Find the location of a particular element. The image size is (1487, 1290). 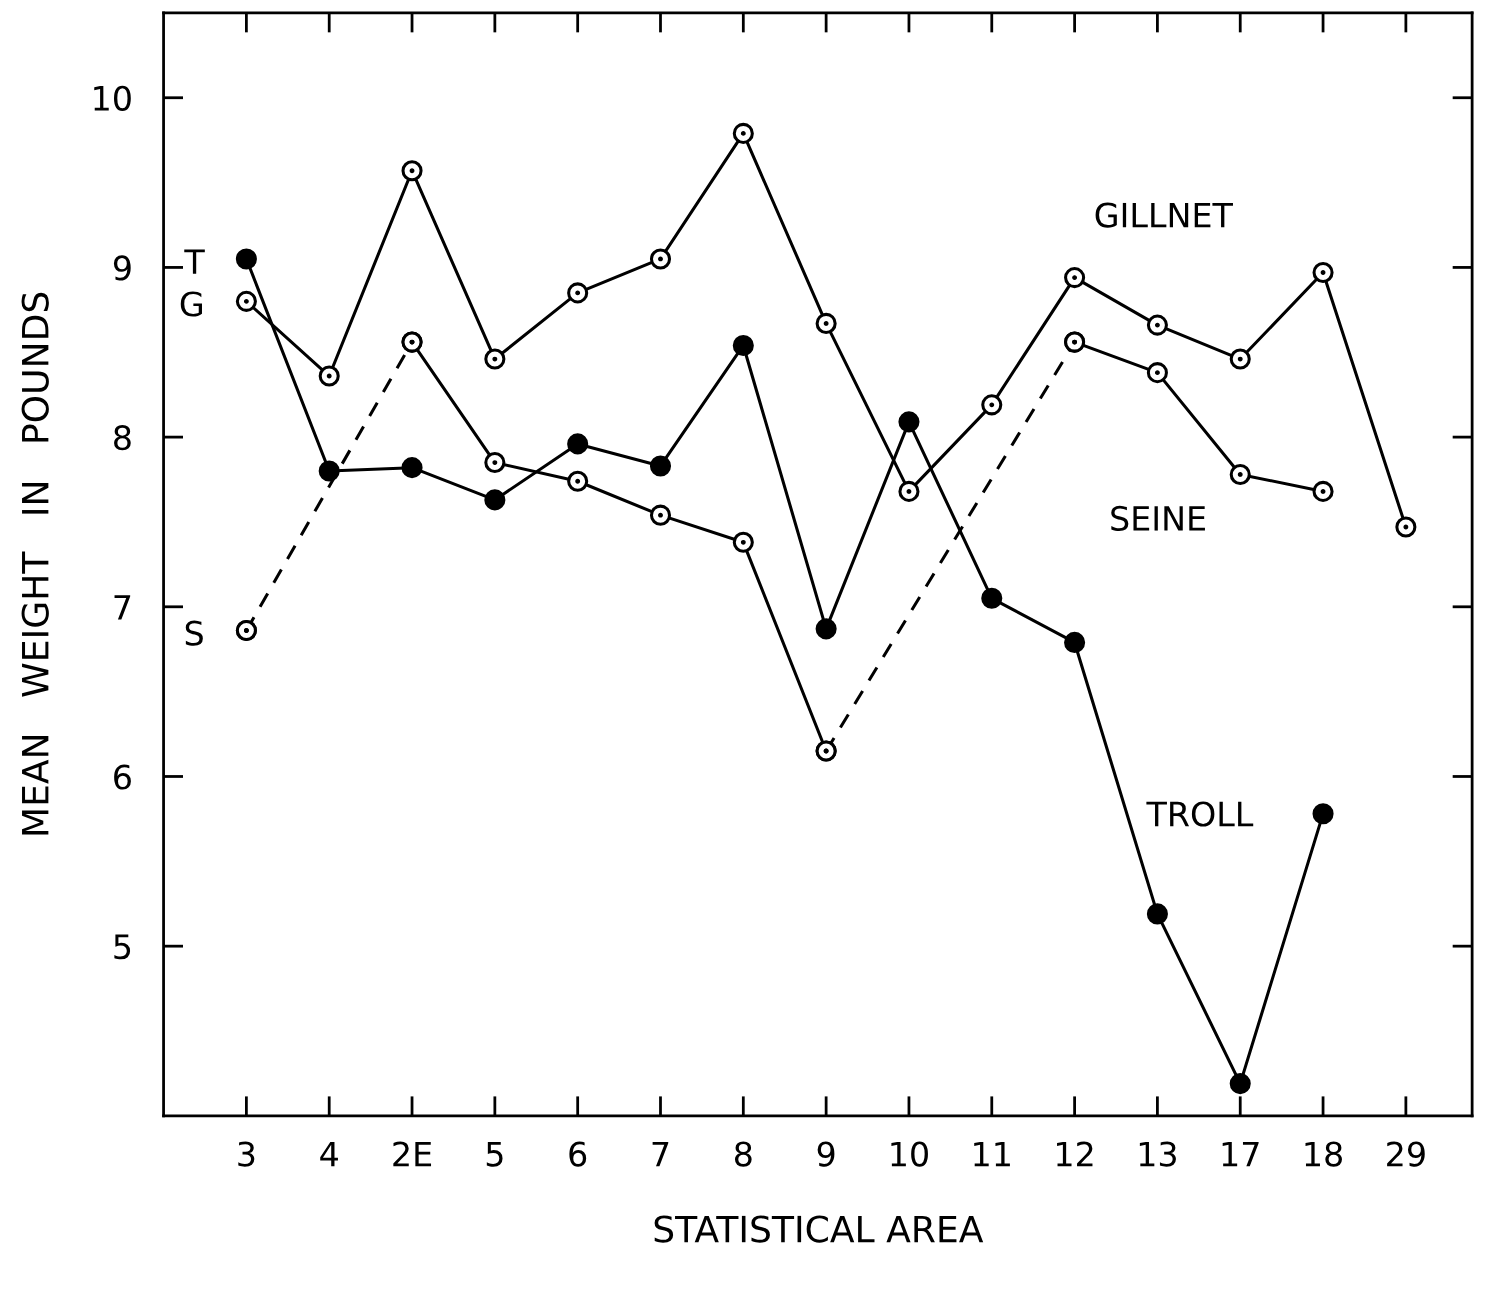

y-tick-label: 8 is located at coordinates (122, 438).